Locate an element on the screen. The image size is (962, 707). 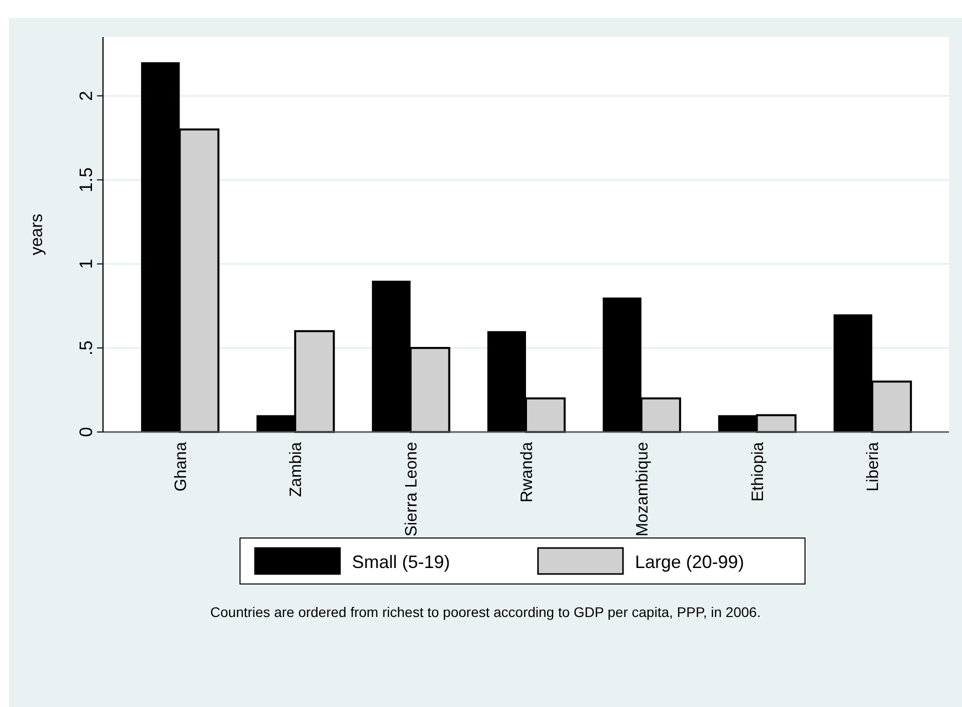
y-axis-title: years is located at coordinates (36, 235).